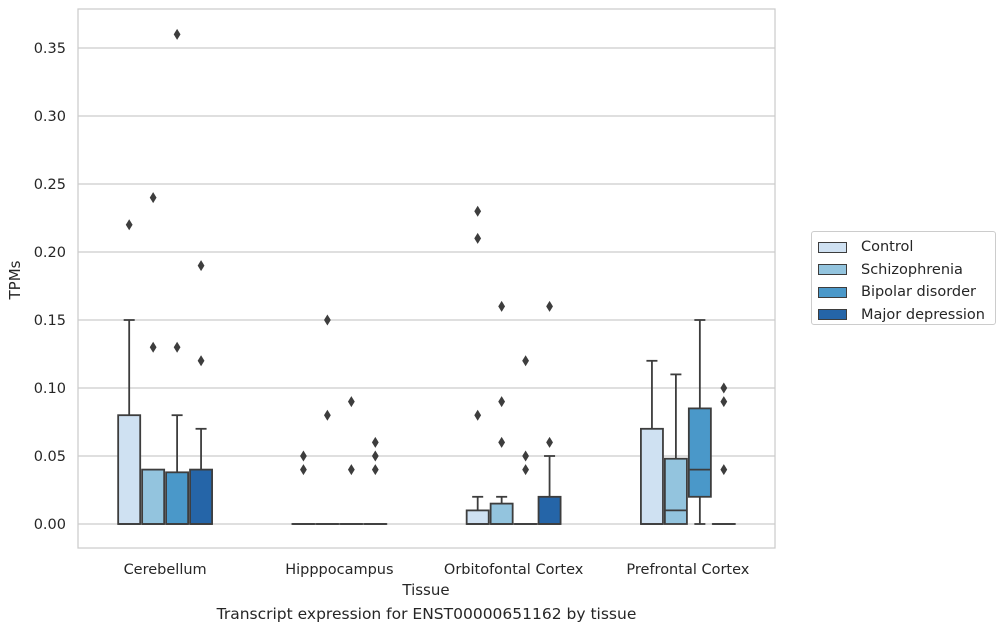  Describe the element at coordinates (50, 321) in the screenshot. I see `y-tick-label: 0.15` at that location.